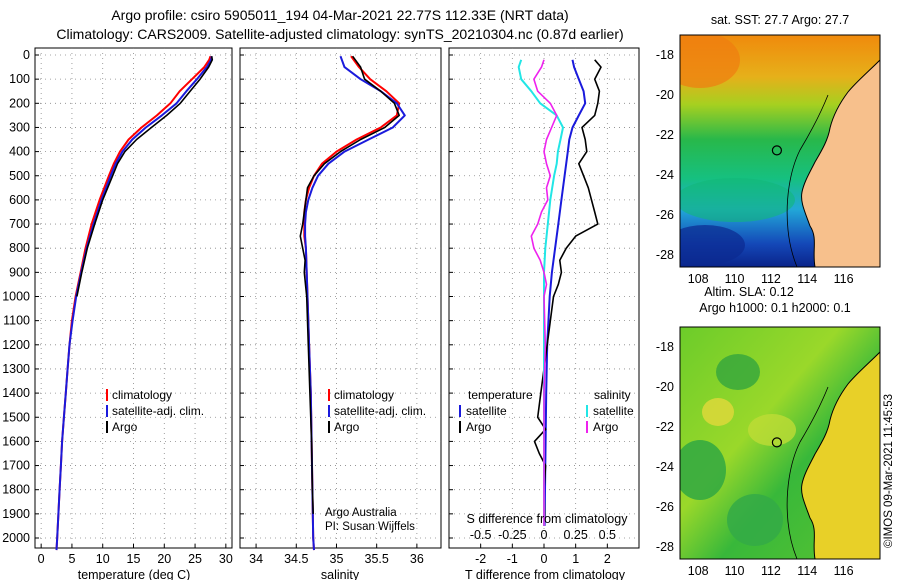  Describe the element at coordinates (164, 559) in the screenshot. I see `x-tick-label: 20` at that location.